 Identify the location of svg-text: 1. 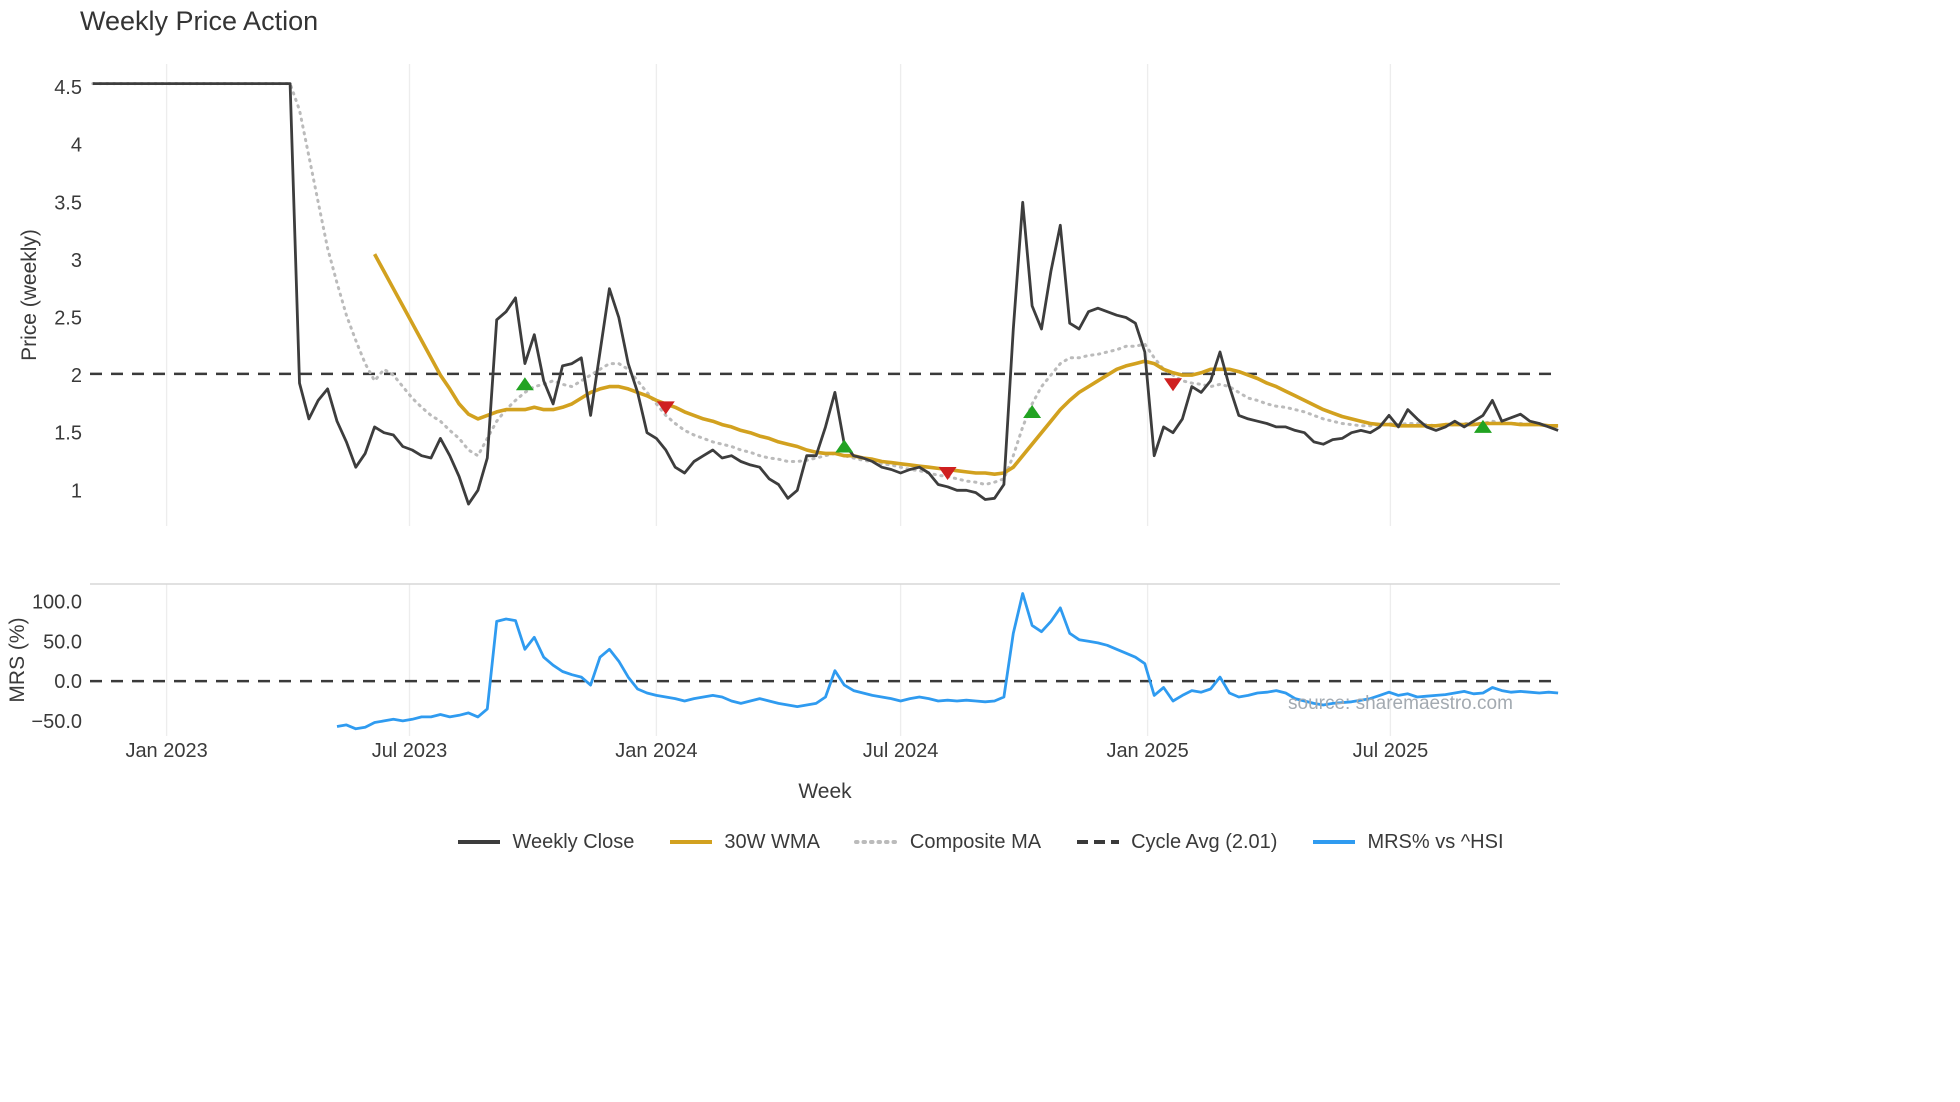
(76, 491).